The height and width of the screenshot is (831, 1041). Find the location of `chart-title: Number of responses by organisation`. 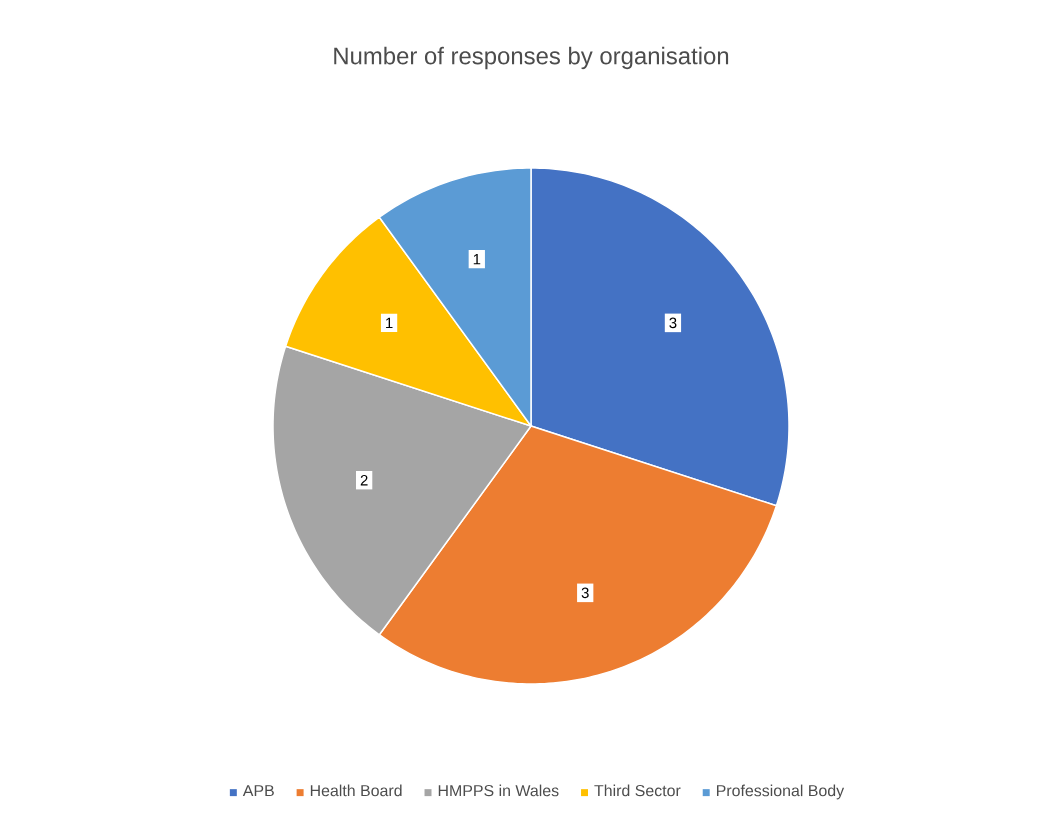

chart-title: Number of responses by organisation is located at coordinates (531, 58).